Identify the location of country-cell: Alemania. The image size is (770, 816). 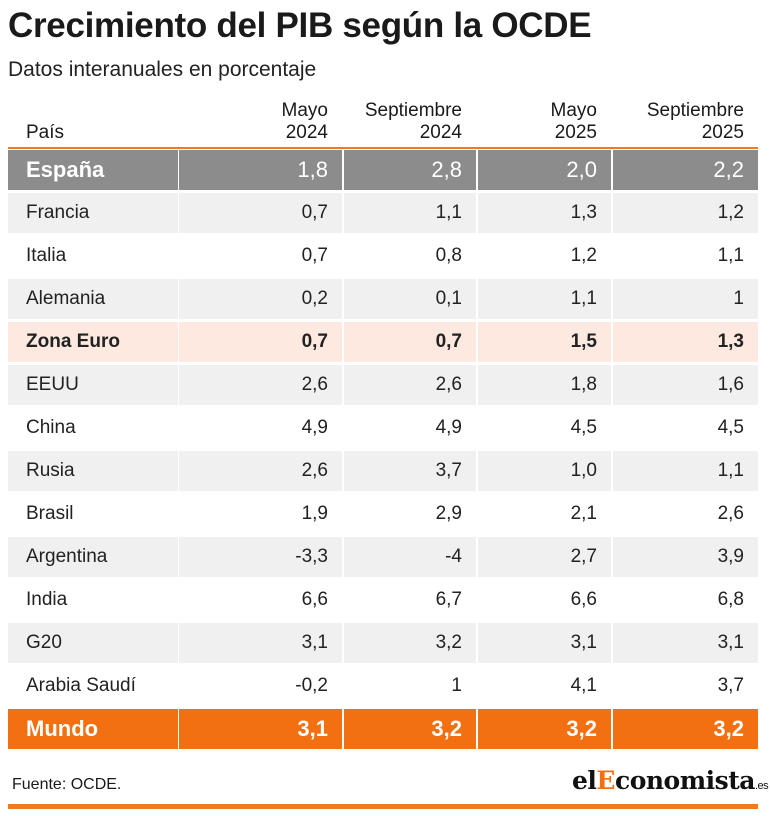
(93, 299).